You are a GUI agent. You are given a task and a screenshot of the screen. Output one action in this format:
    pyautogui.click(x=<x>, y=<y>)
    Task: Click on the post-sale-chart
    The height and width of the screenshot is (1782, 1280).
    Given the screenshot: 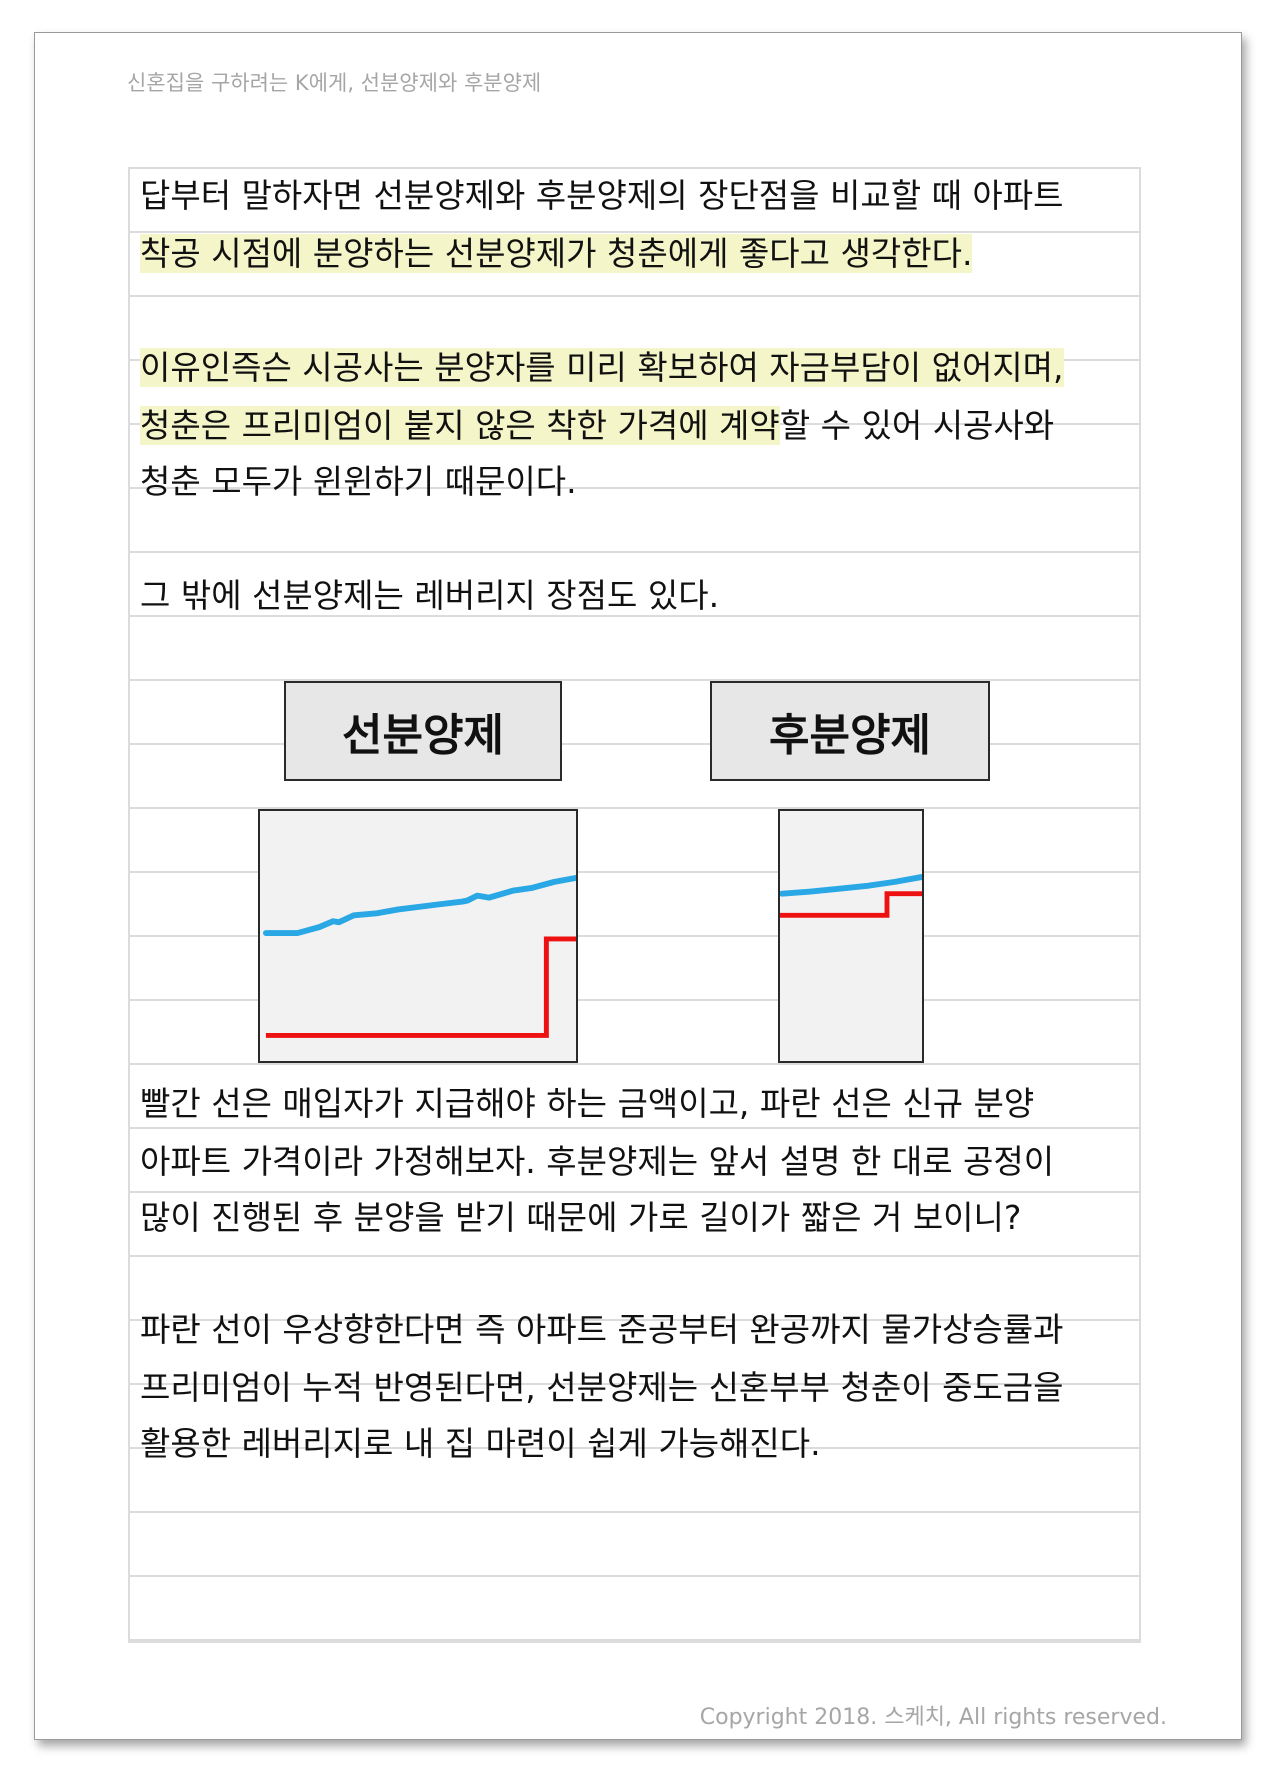 What is the action you would take?
    pyautogui.click(x=851, y=936)
    